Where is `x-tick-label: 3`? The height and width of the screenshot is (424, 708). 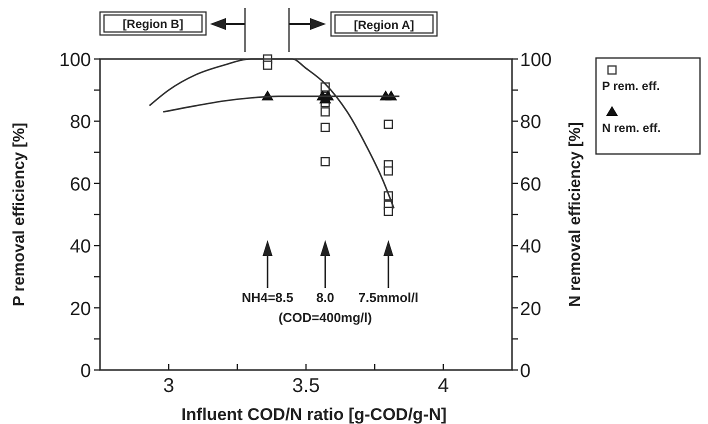
x-tick-label: 3 is located at coordinates (168, 386).